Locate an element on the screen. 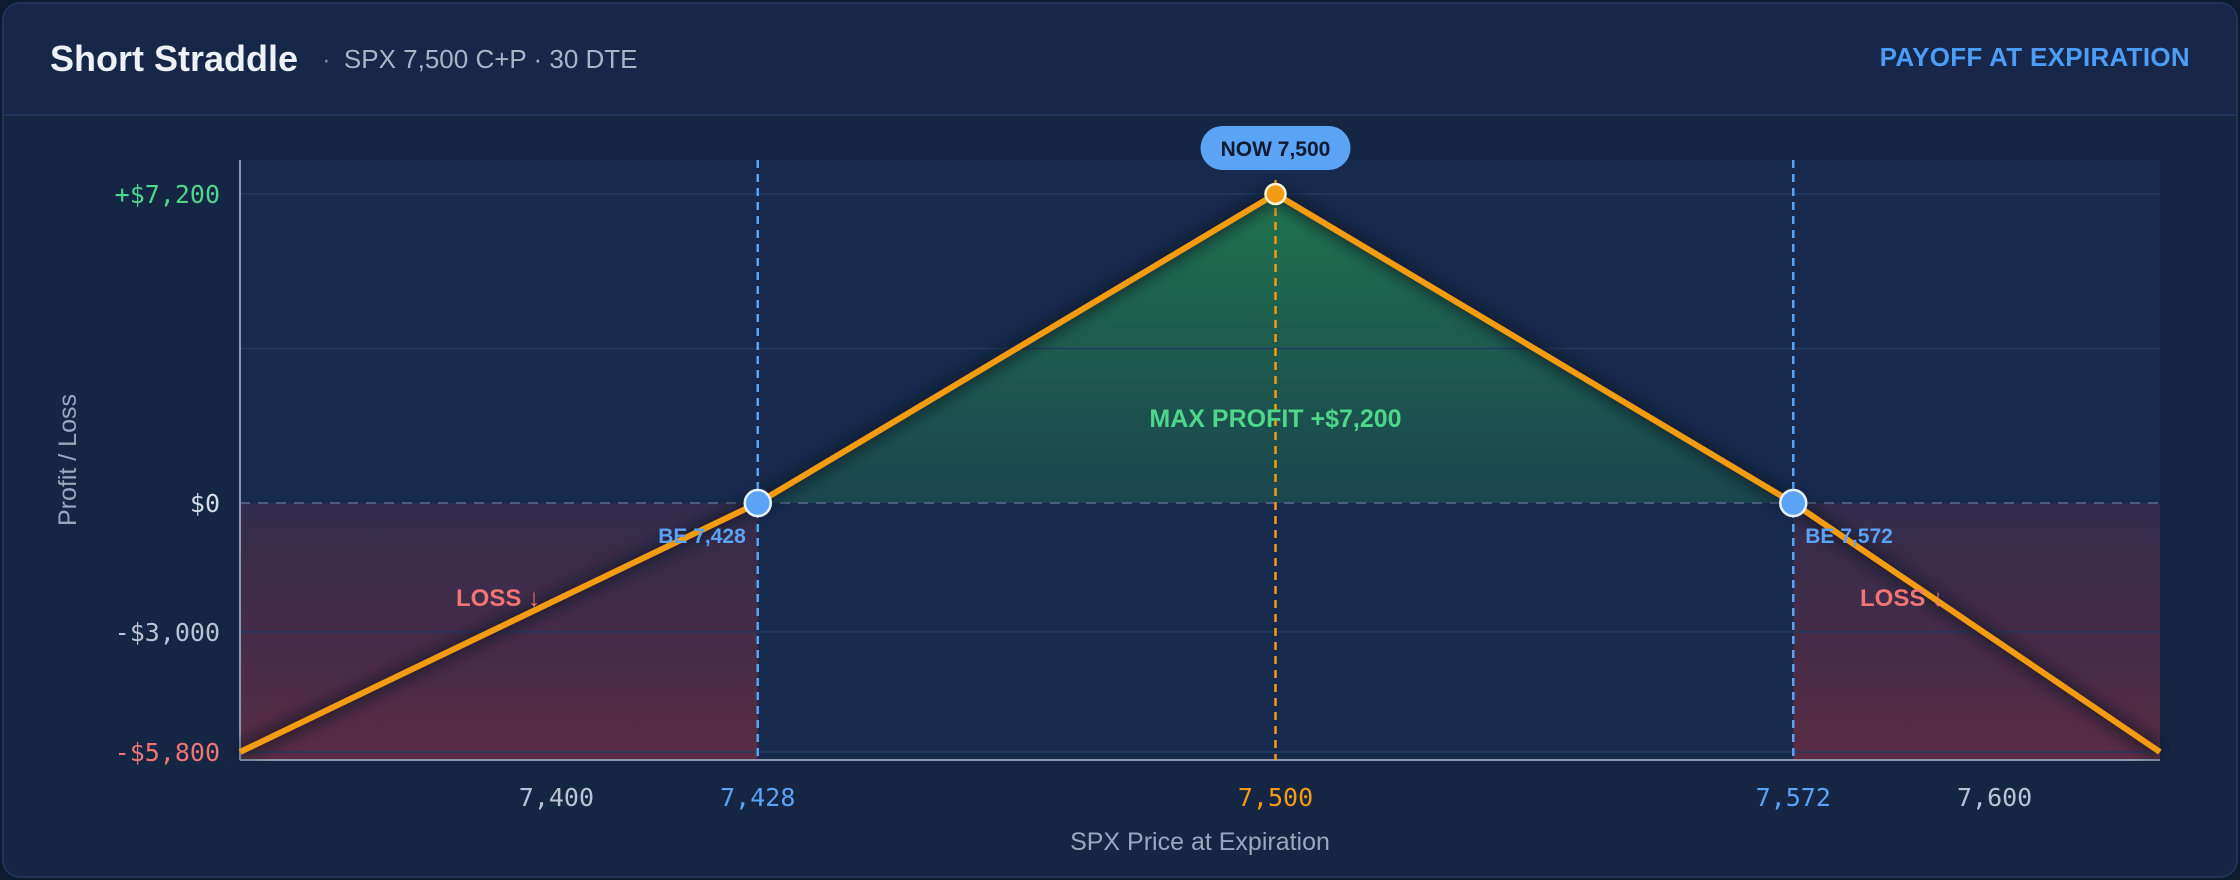 Image resolution: width=2240 pixels, height=880 pixels. y-tick-label: +$7,200 is located at coordinates (167, 194).